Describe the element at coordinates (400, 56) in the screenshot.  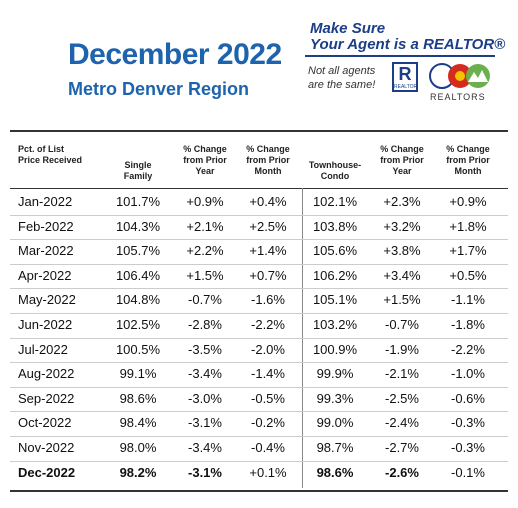
I see `divider` at that location.